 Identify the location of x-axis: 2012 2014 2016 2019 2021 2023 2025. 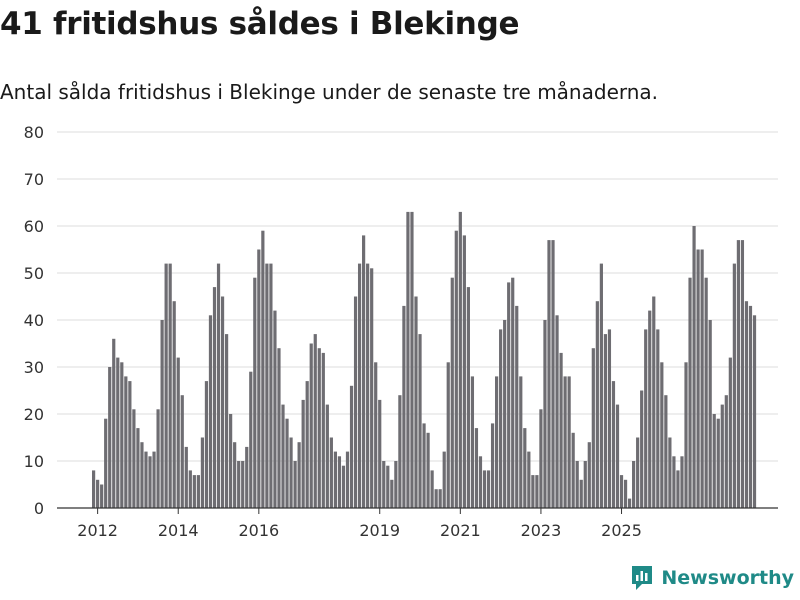
(417, 523).